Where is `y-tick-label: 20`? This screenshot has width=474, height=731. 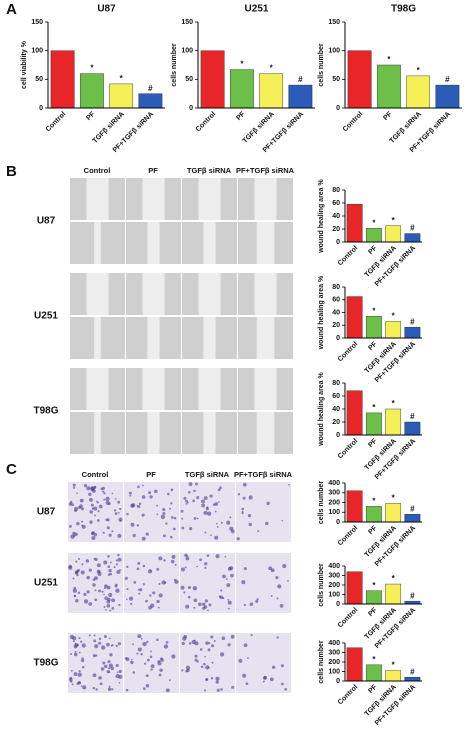
y-tick-label: 20 is located at coordinates (336, 229).